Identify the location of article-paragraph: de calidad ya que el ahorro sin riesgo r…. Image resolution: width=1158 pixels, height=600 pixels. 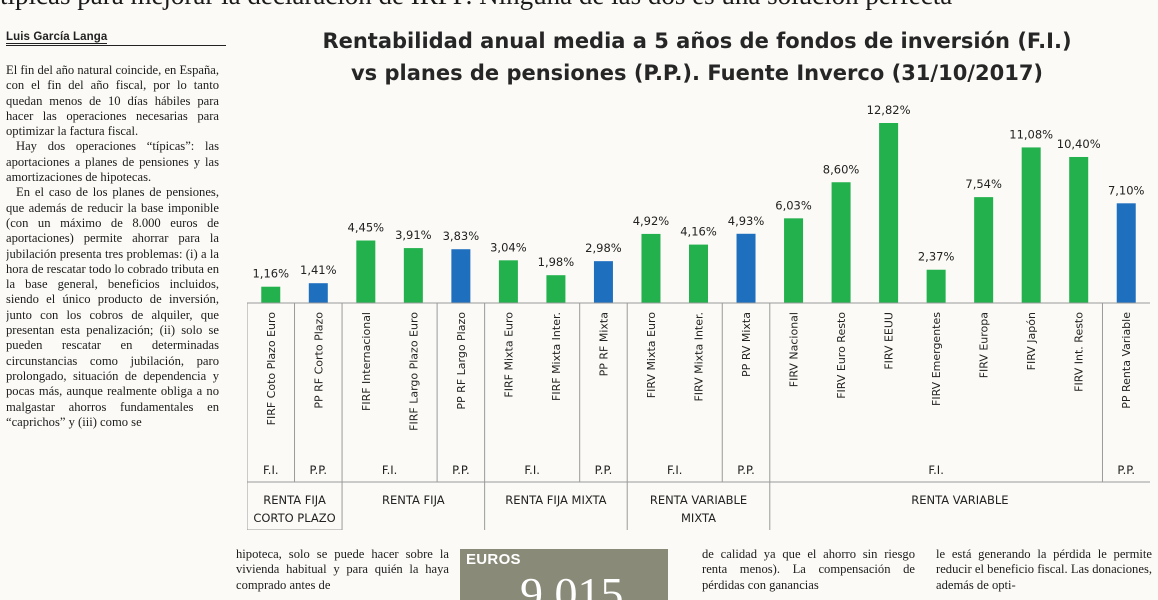
(808, 569).